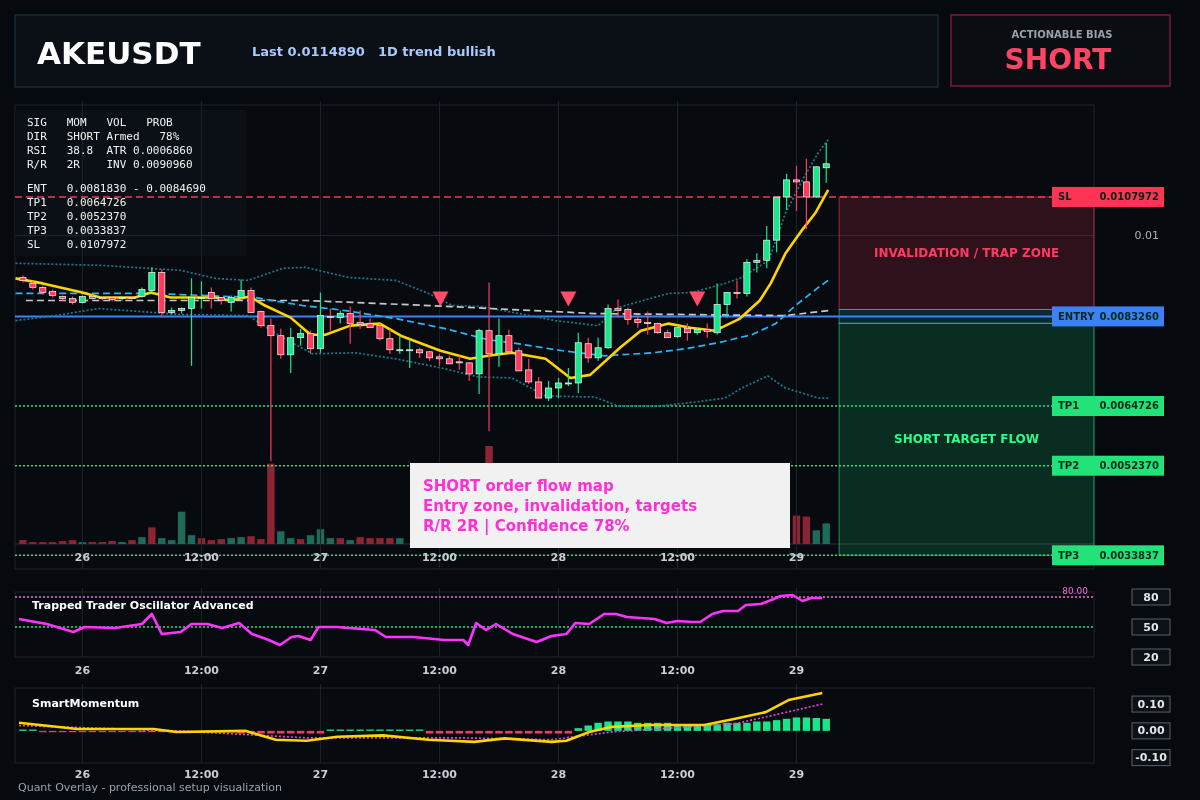 This screenshot has width=1200, height=800. What do you see at coordinates (77, 202) in the screenshot?
I see `annotation: TP1 0.0064726` at bounding box center [77, 202].